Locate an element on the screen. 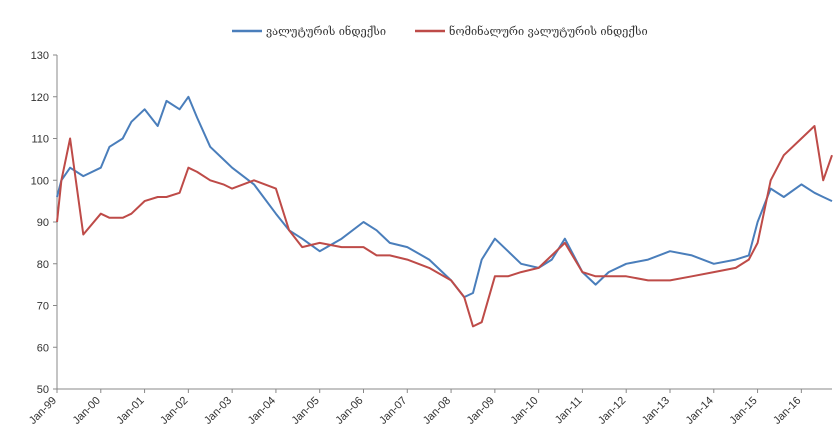 The image size is (835, 434). x-tick-label: Jan-00 is located at coordinates (87, 411).